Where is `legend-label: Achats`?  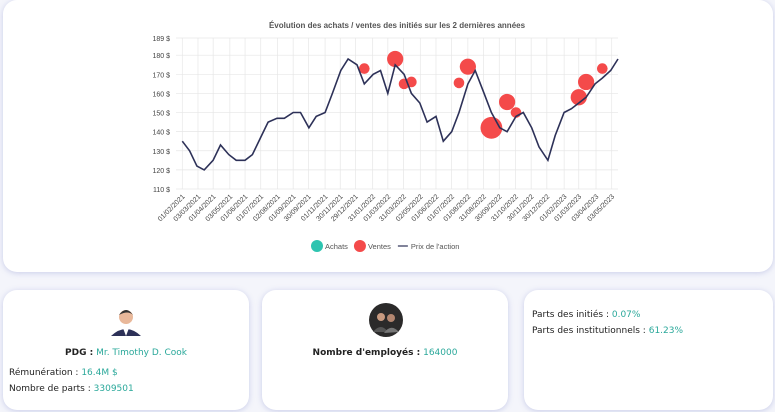
legend-label: Achats is located at coordinates (336, 246).